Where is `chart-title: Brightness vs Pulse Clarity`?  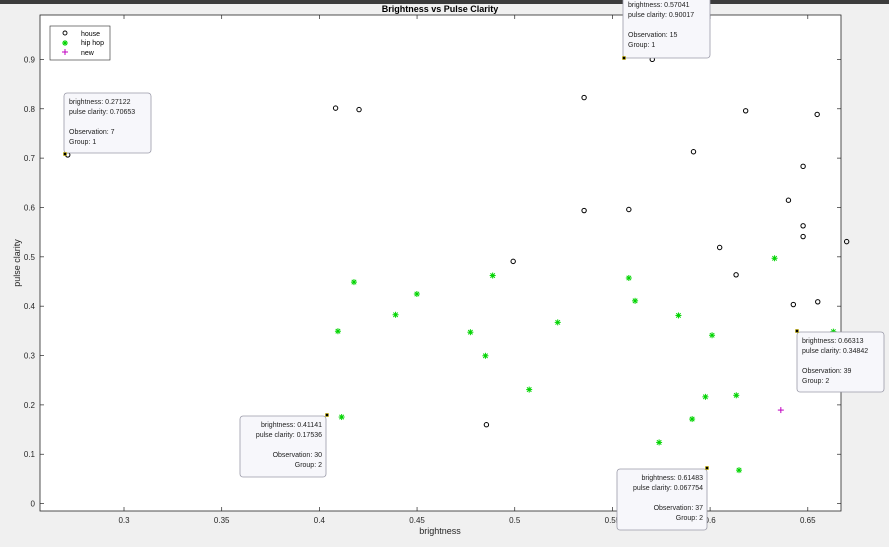 chart-title: Brightness vs Pulse Clarity is located at coordinates (440, 9).